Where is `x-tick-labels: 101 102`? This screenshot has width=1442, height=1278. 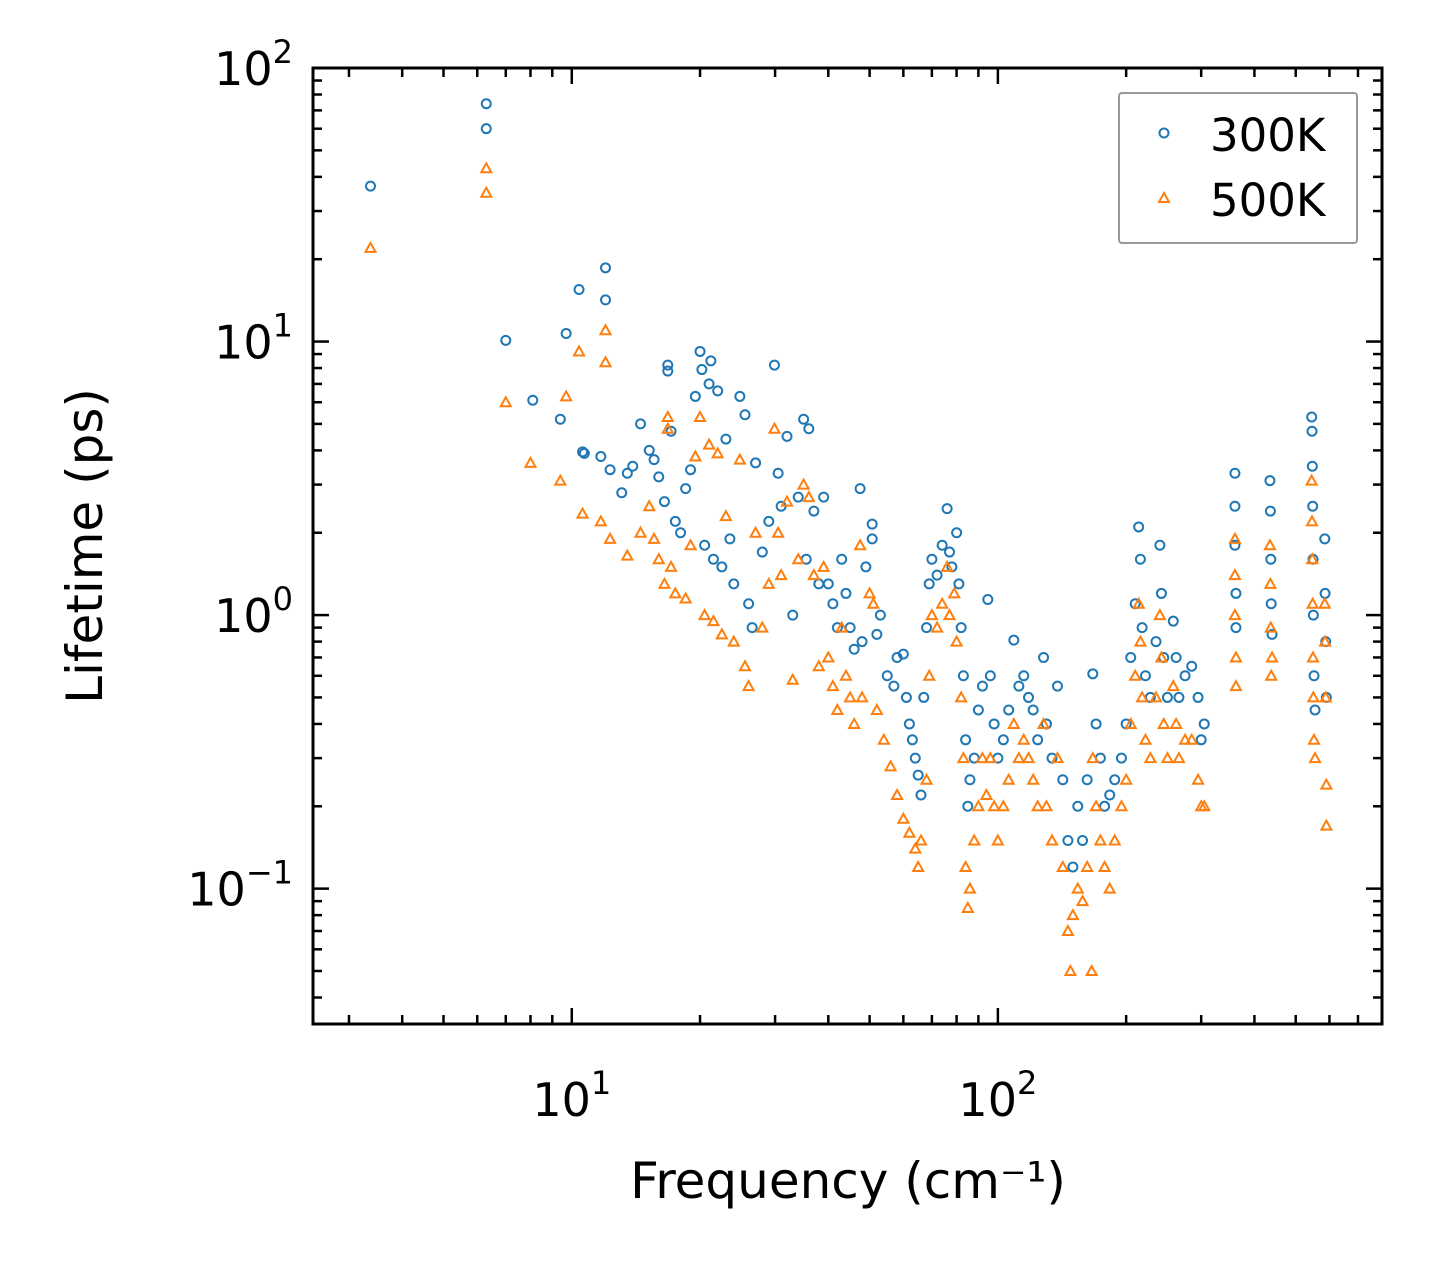 x-tick-labels: 101 102 is located at coordinates (784, 1095).